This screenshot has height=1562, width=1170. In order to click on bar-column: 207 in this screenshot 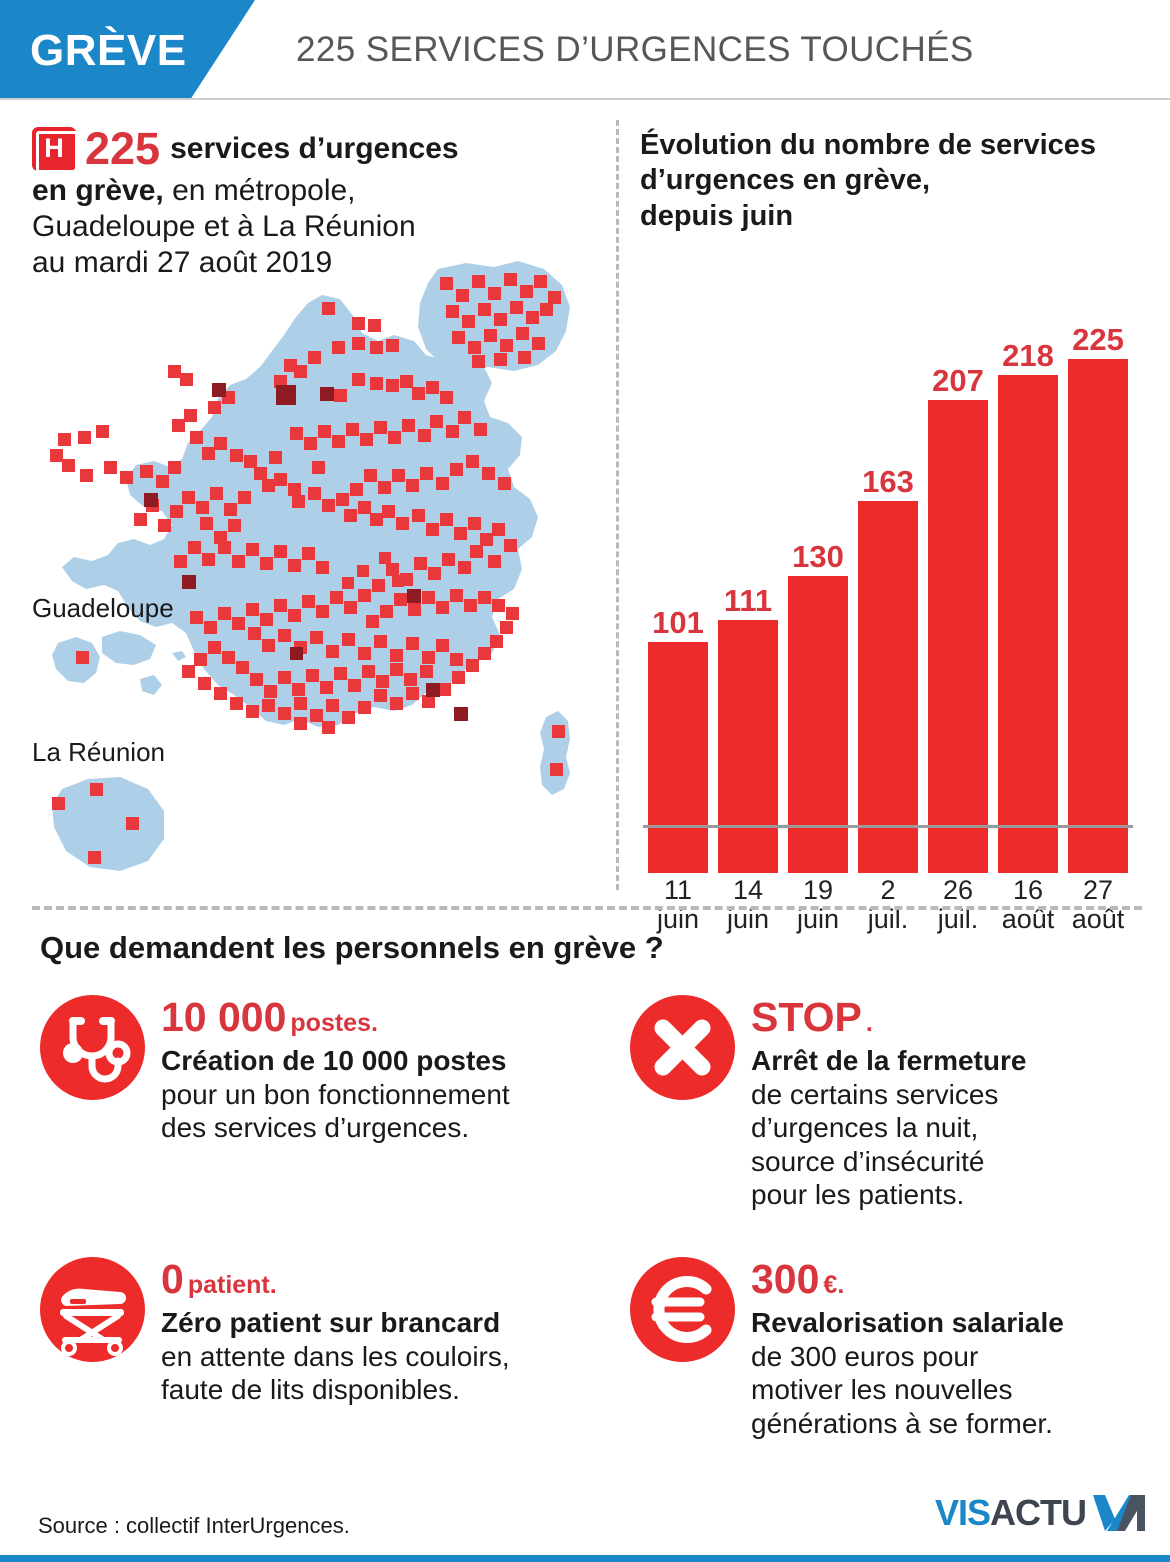, I will do `click(958, 619)`.